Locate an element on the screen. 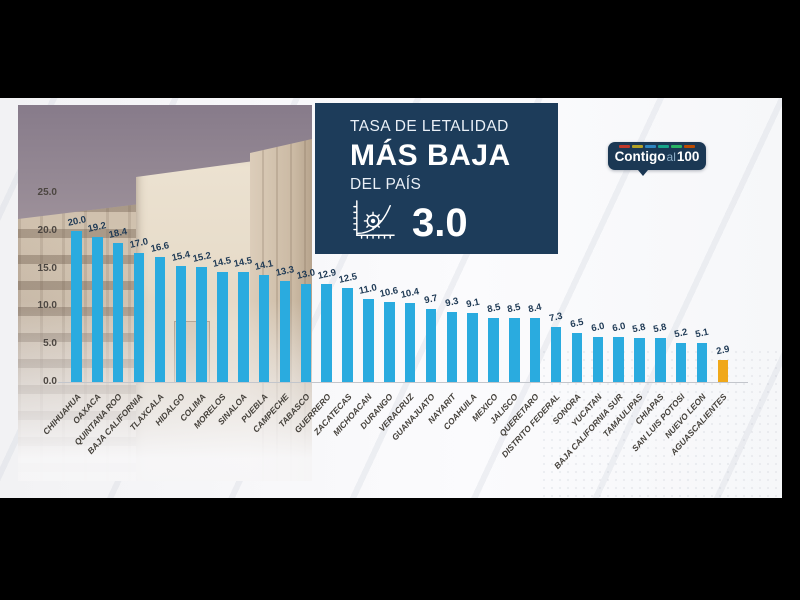  bar-san-luis-potosi is located at coordinates (681, 362).